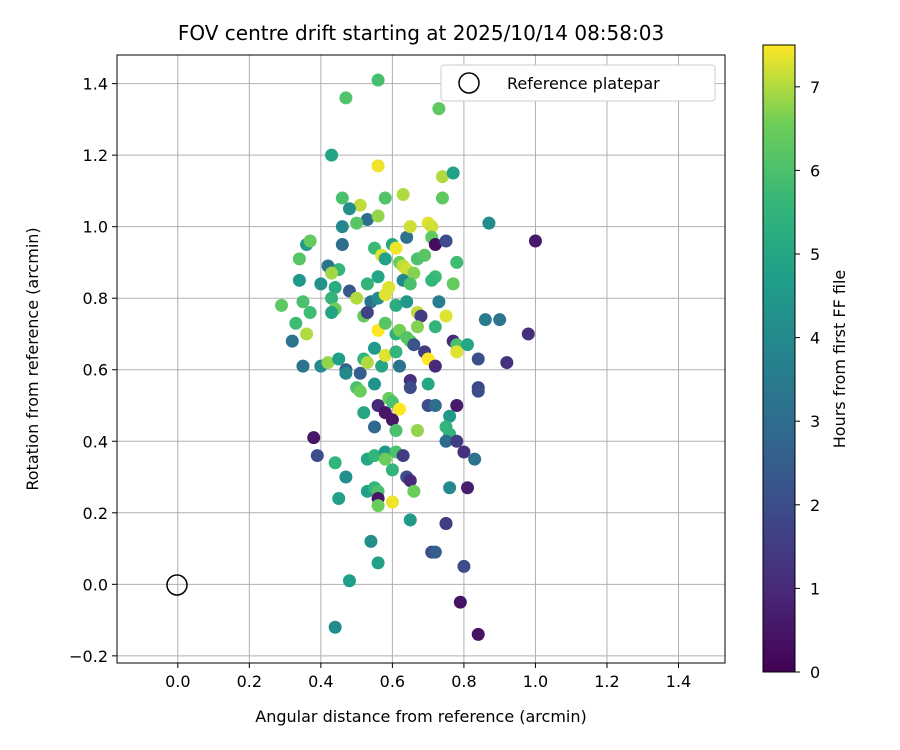 The width and height of the screenshot is (900, 750). What do you see at coordinates (95, 513) in the screenshot?
I see `y-tick-label: 0.2` at bounding box center [95, 513].